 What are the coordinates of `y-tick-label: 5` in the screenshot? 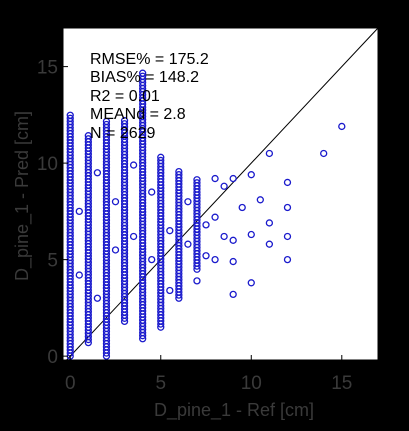 It's located at (52, 261).